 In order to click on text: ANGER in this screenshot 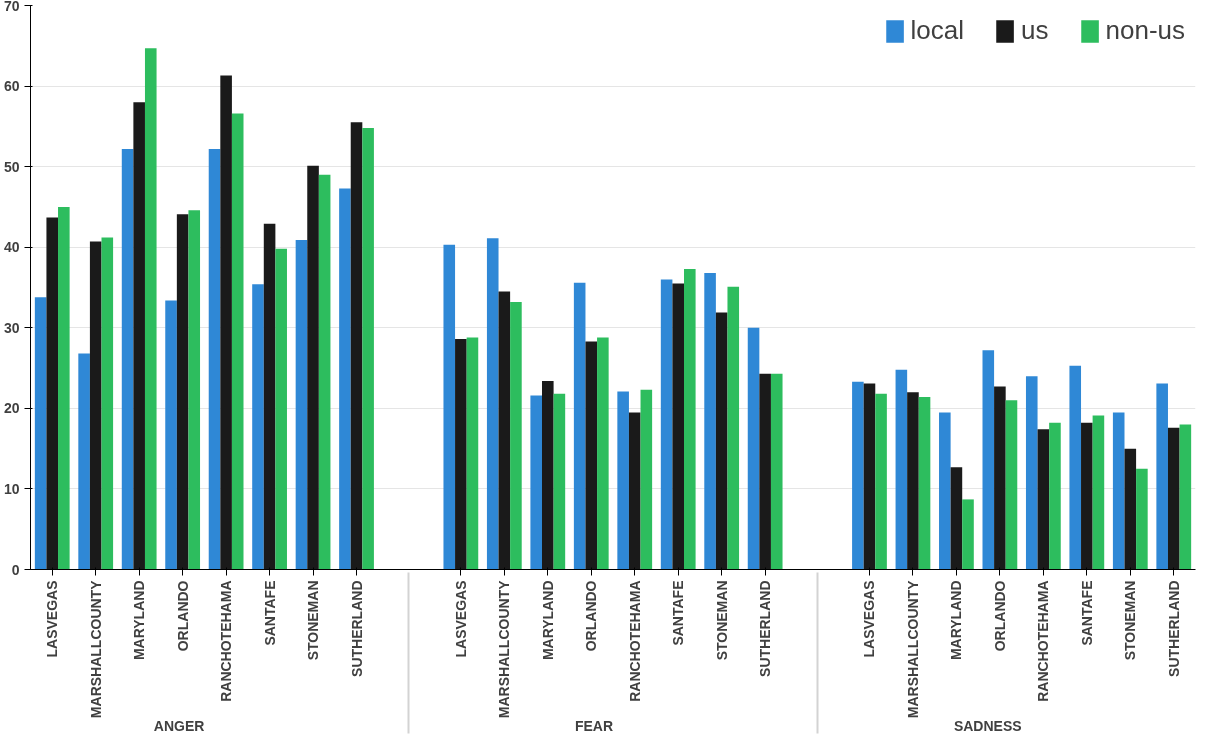, I will do `click(179, 726)`.